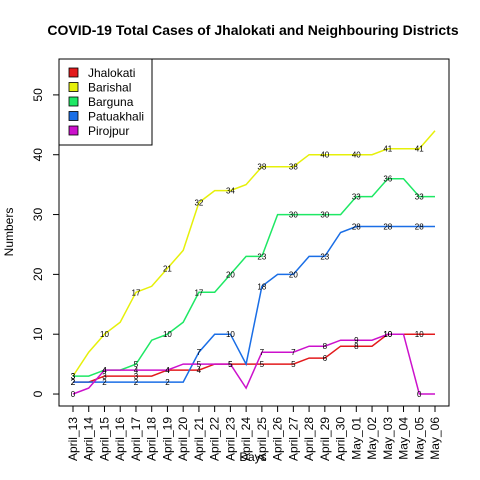 Image resolution: width=480 pixels, height=480 pixels. Describe the element at coordinates (38, 215) in the screenshot. I see `y-tick-label: 30` at that location.